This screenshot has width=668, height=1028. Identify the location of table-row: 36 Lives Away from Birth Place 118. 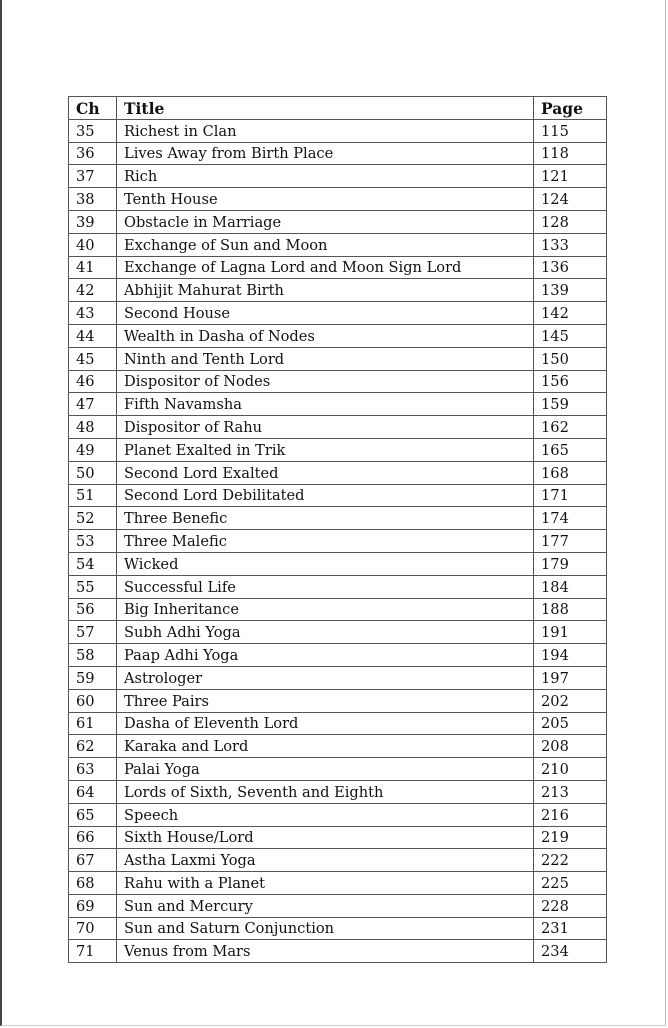
(337, 153).